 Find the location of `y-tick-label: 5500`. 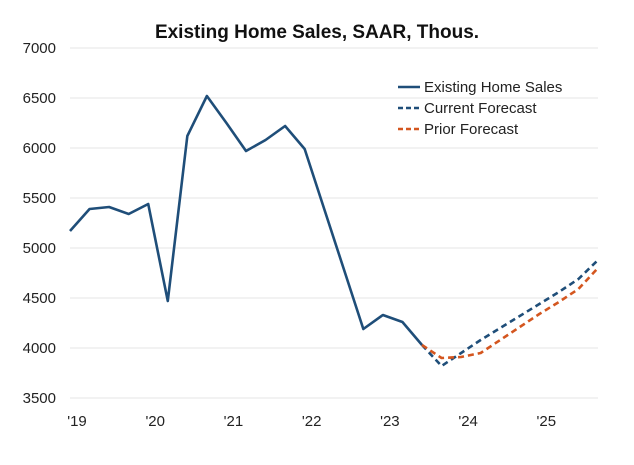

y-tick-label: 5500 is located at coordinates (39, 198).